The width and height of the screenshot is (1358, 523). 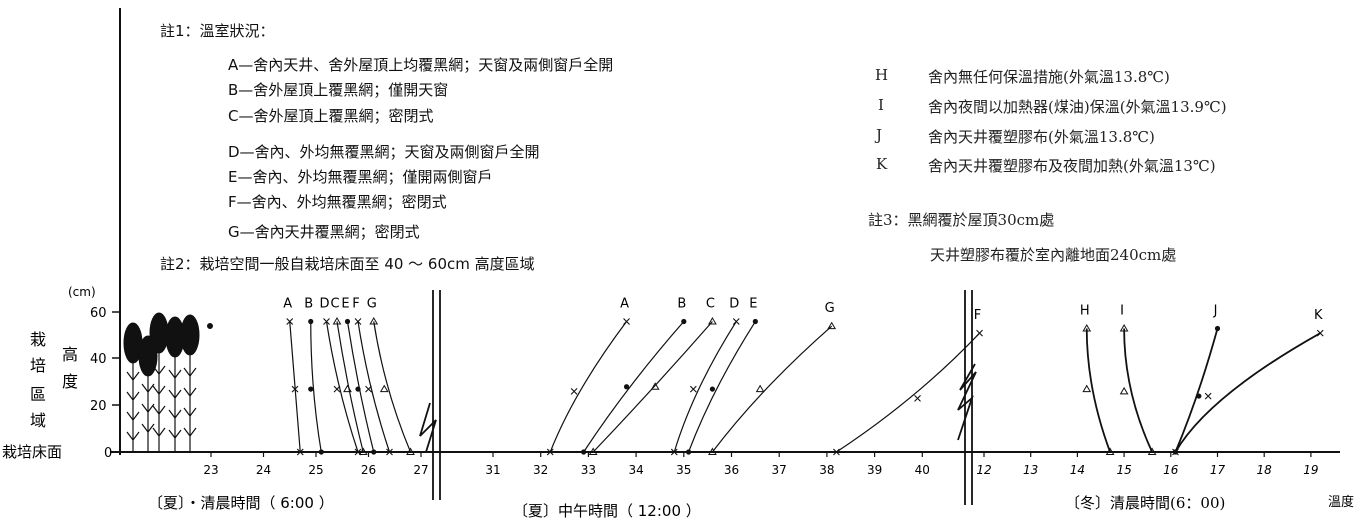 I want to click on x-tick-label: 24, so click(x=263, y=470).